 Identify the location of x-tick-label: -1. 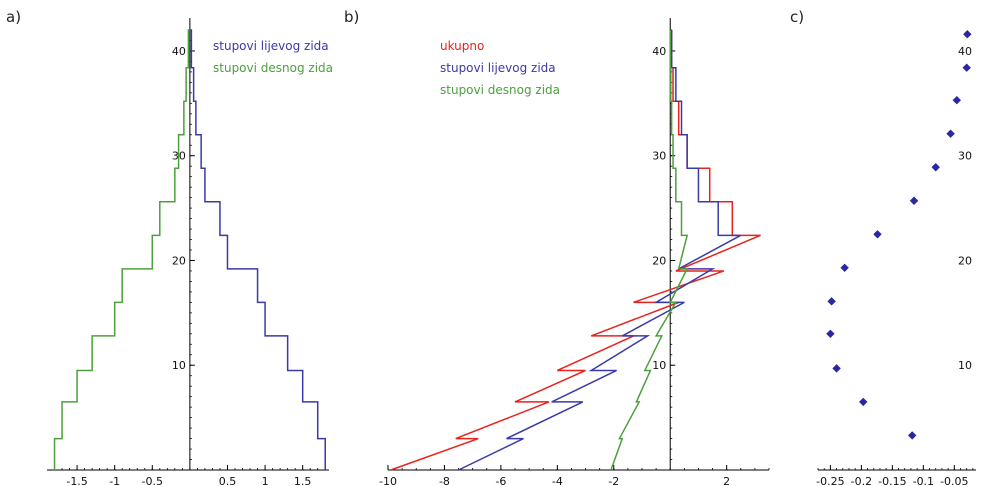
(114, 480).